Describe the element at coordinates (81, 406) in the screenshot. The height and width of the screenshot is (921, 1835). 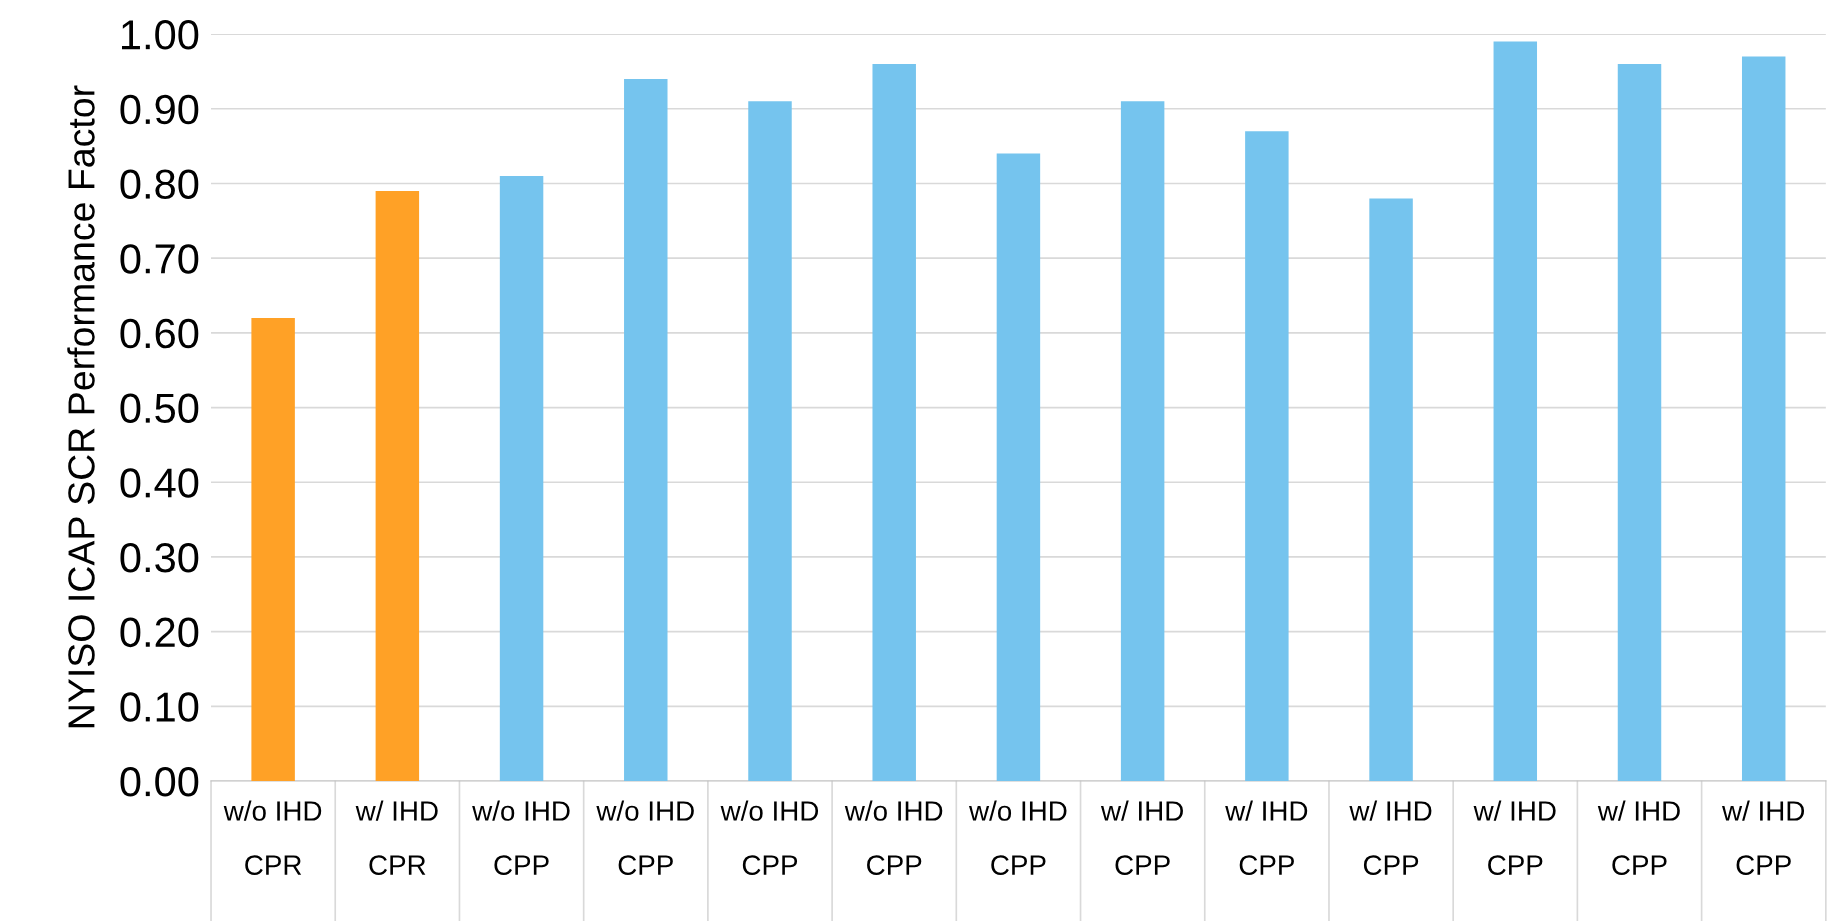
I see `y-axis-title: NYISO ICAP SCR Performance Factor` at that location.